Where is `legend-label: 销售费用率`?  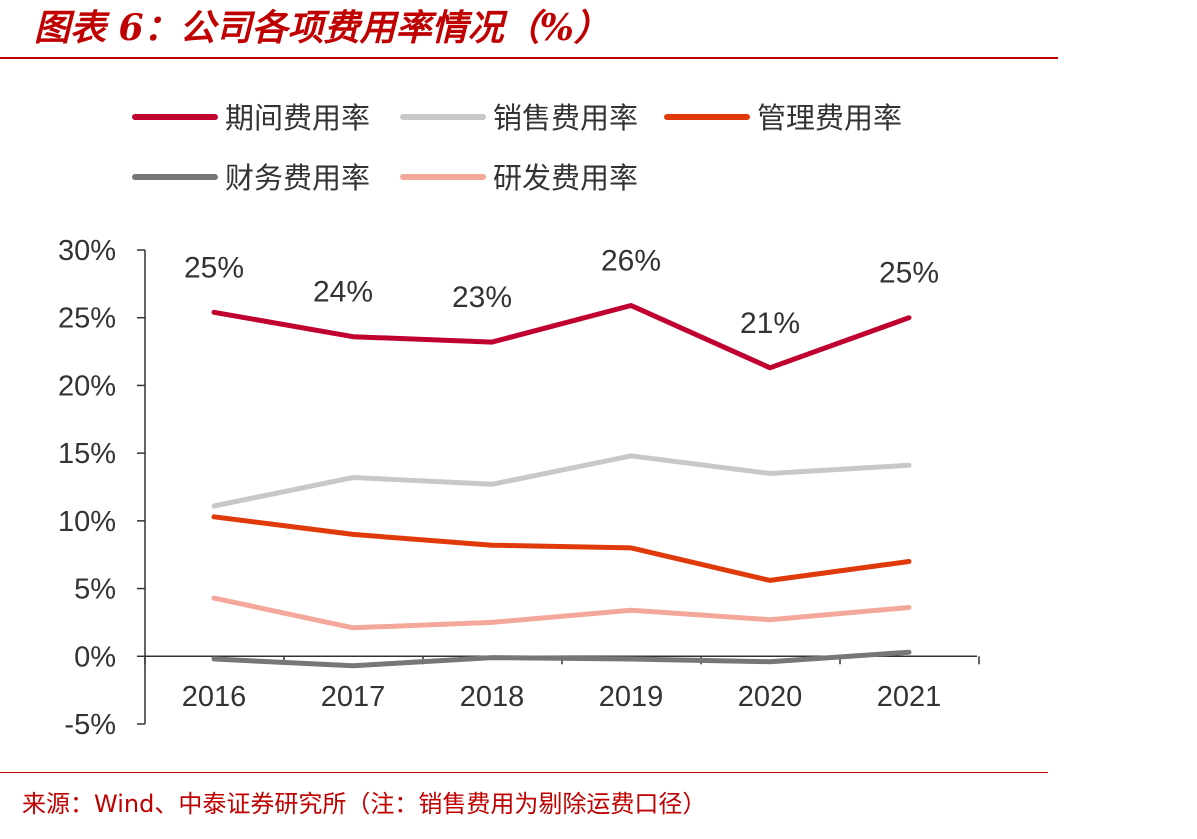
legend-label: 销售费用率 is located at coordinates (565, 118).